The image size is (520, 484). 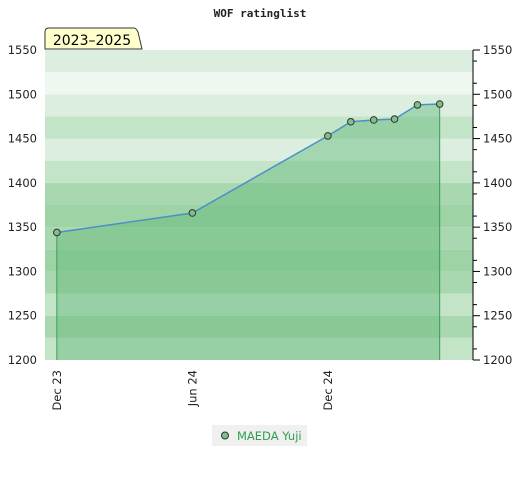 I want to click on y-tick-label-right: 1350, so click(x=497, y=227).